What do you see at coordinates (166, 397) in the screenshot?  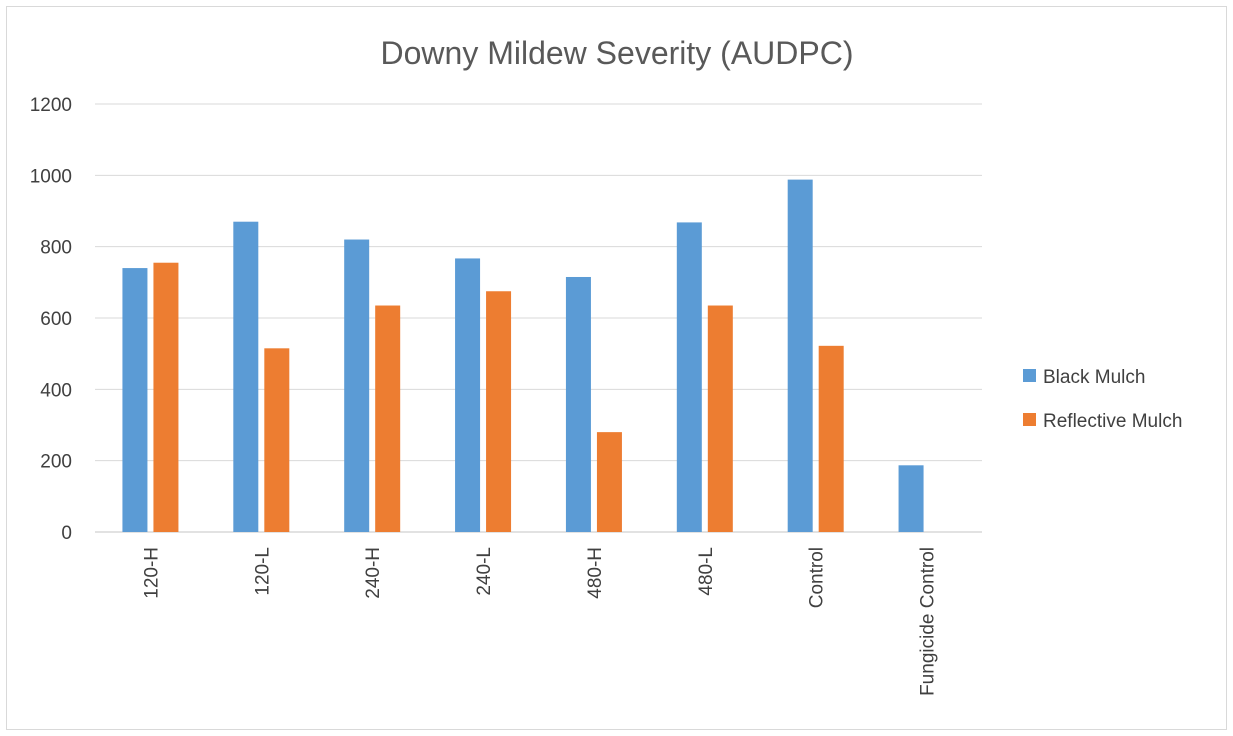 I see `bar-reflective-mulch-120-h` at bounding box center [166, 397].